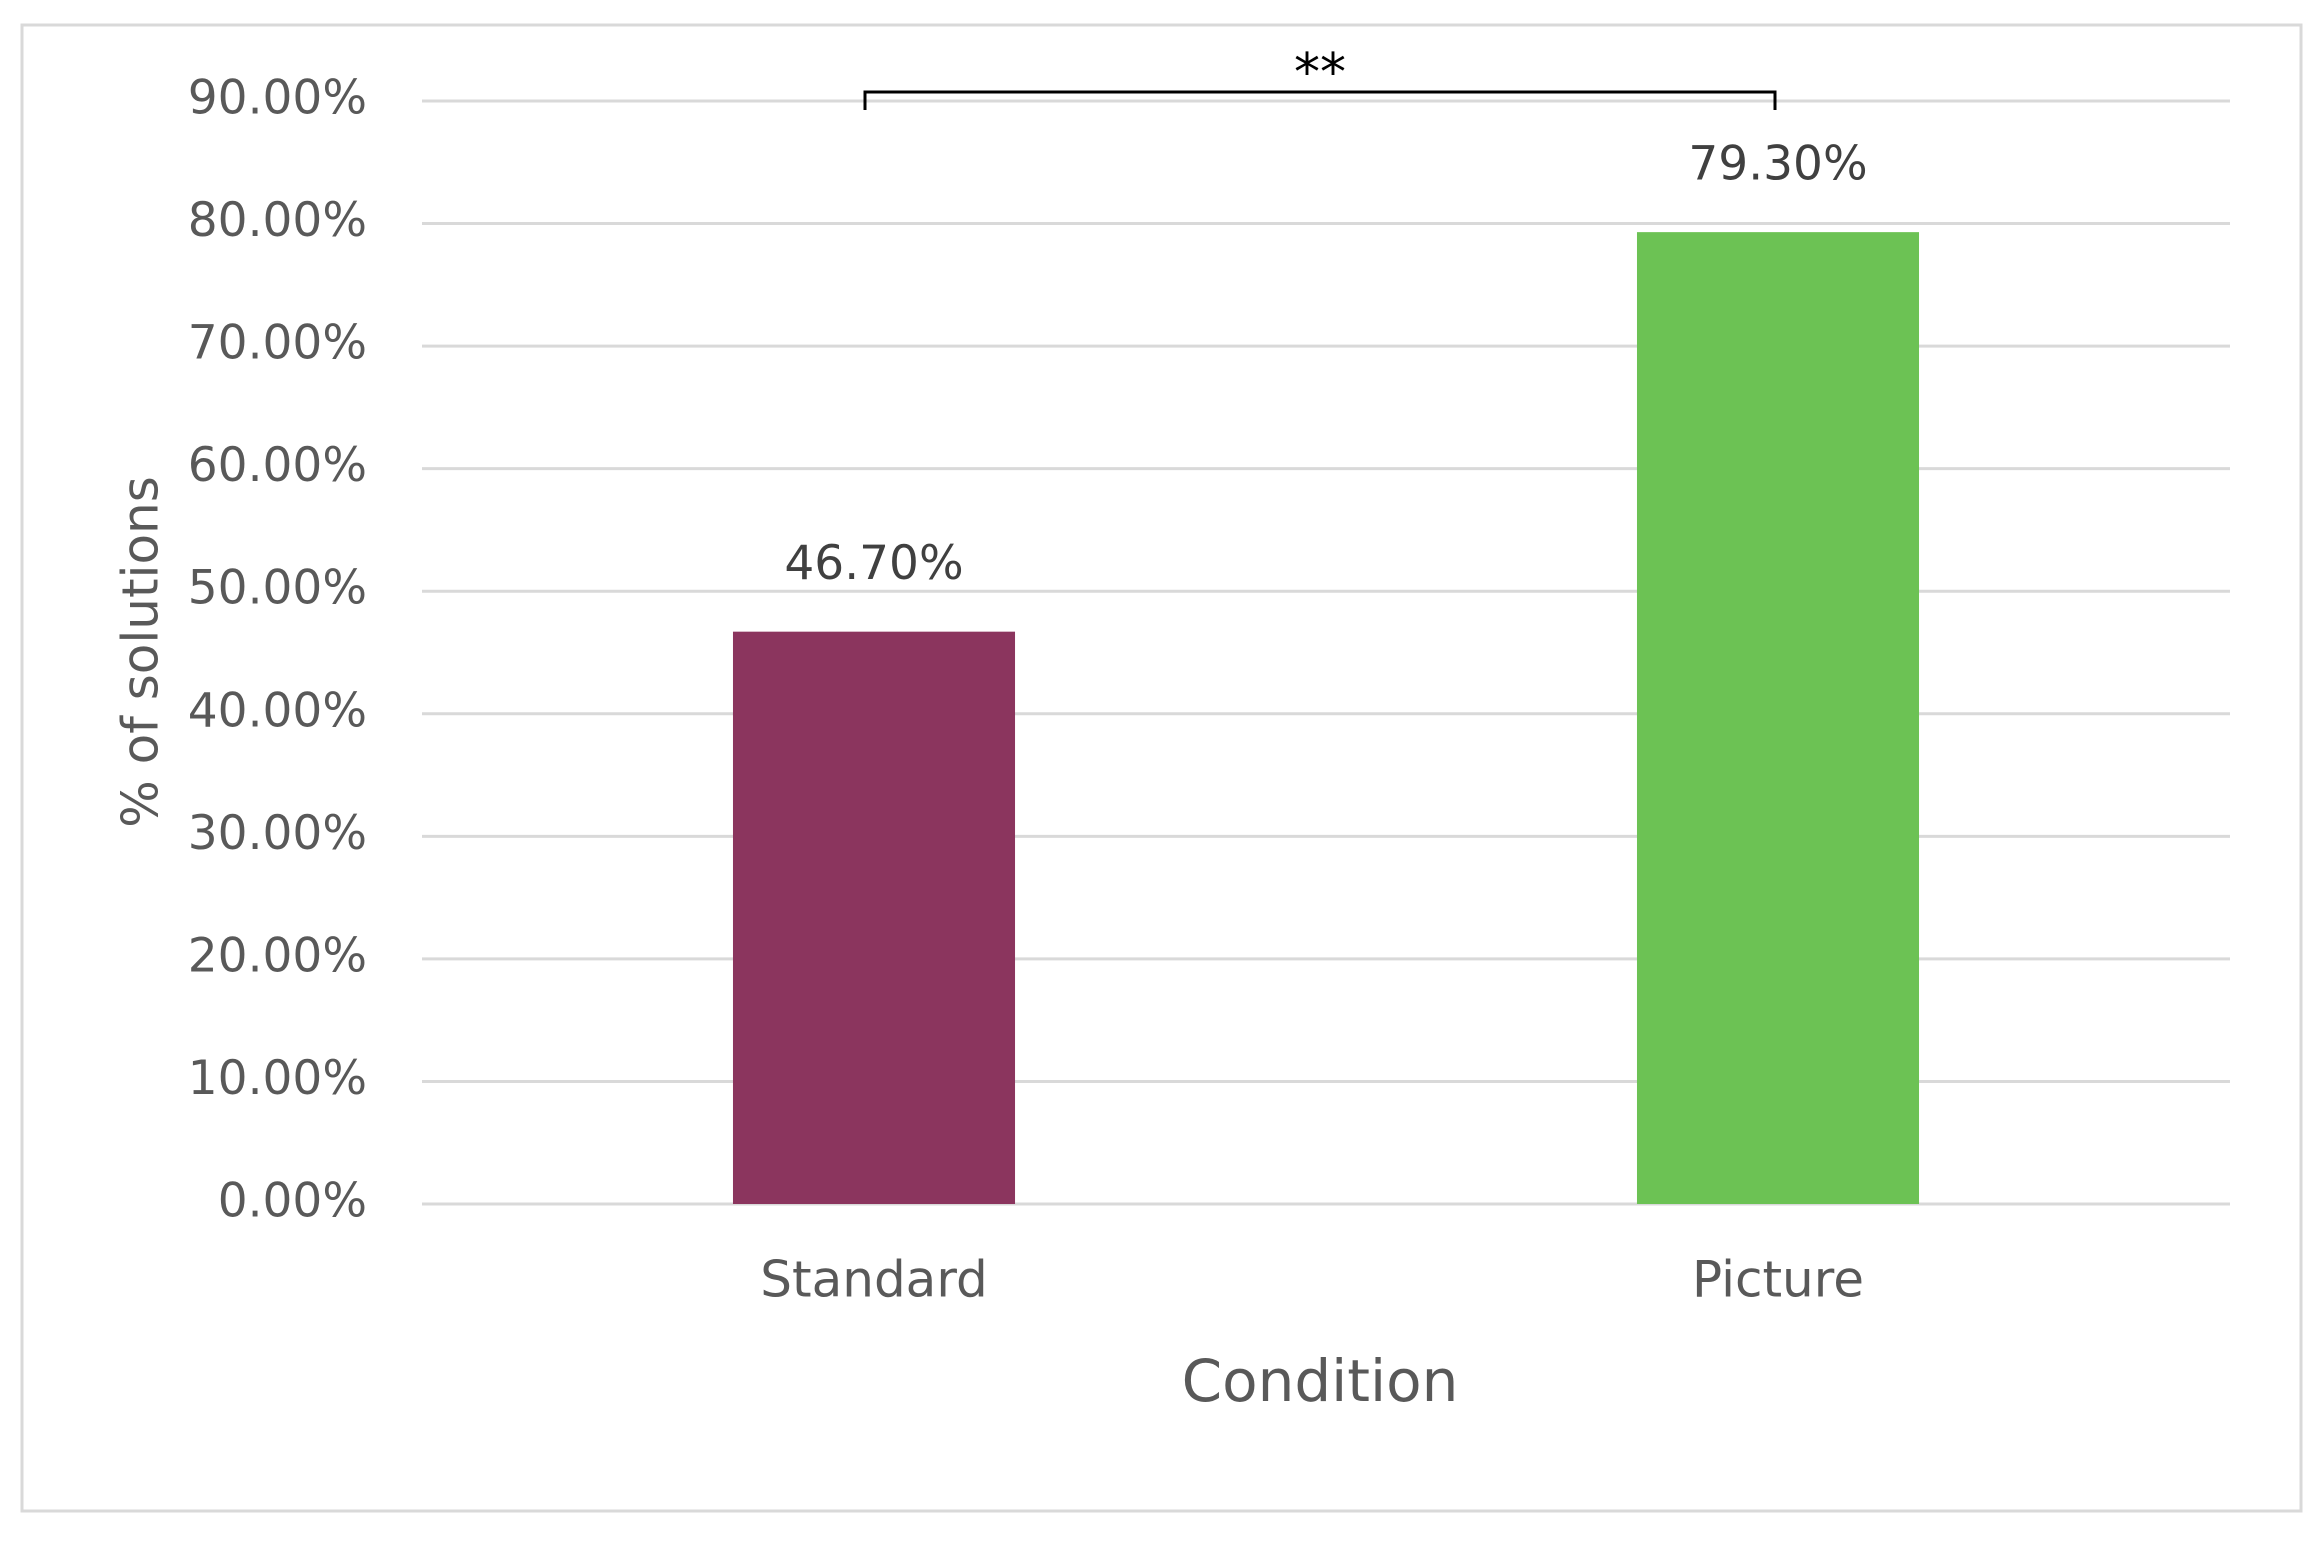 The image size is (2323, 1542). Describe the element at coordinates (277, 588) in the screenshot. I see `y-tick-label: 50.00%` at that location.